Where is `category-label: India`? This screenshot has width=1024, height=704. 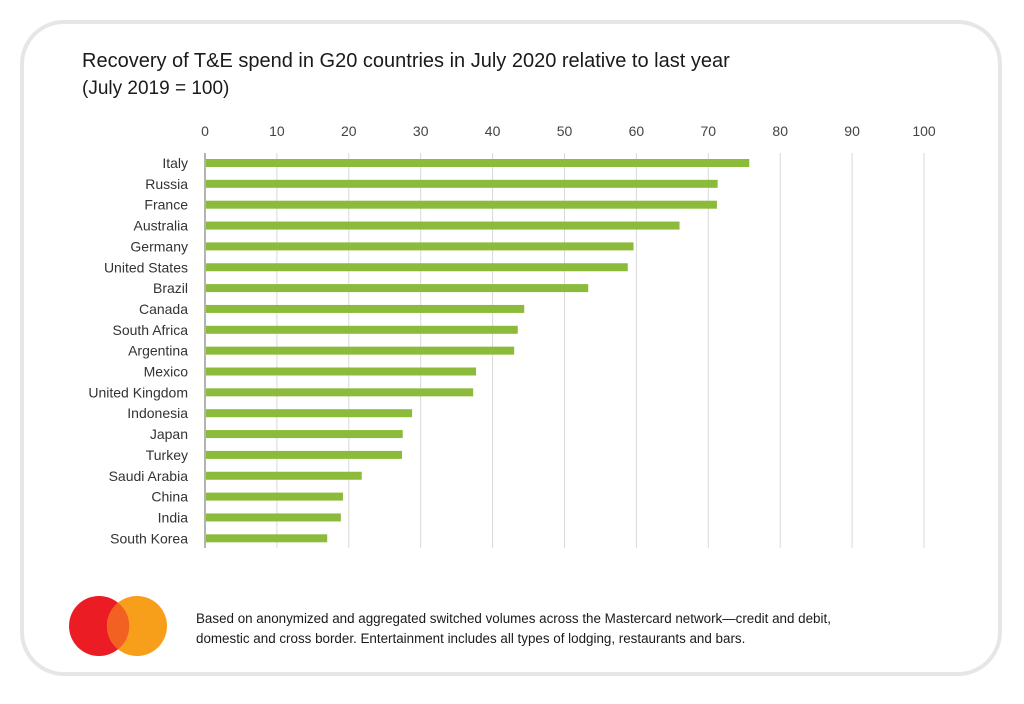 category-label: India is located at coordinates (173, 517).